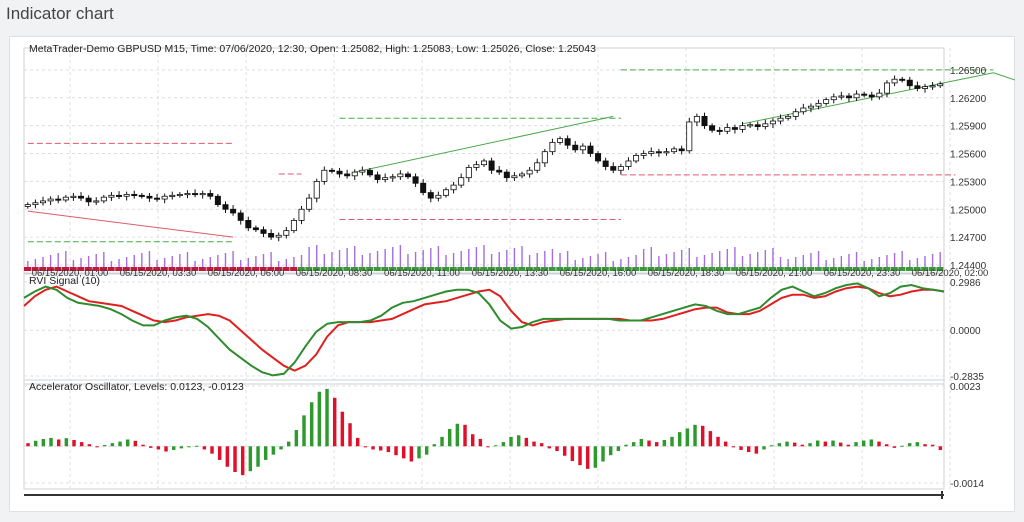 The width and height of the screenshot is (1024, 522). Describe the element at coordinates (598, 273) in the screenshot. I see `x-tick-label: 06/15/2020, 16:00` at that location.